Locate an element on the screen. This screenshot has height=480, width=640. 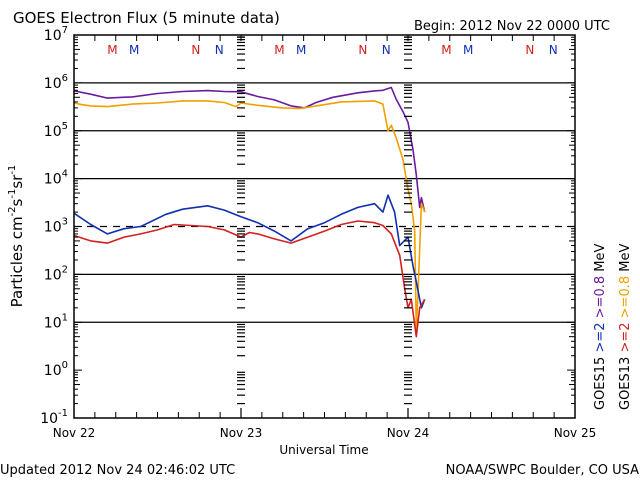
y-tick-label: 10⁵ is located at coordinates (56, 130).